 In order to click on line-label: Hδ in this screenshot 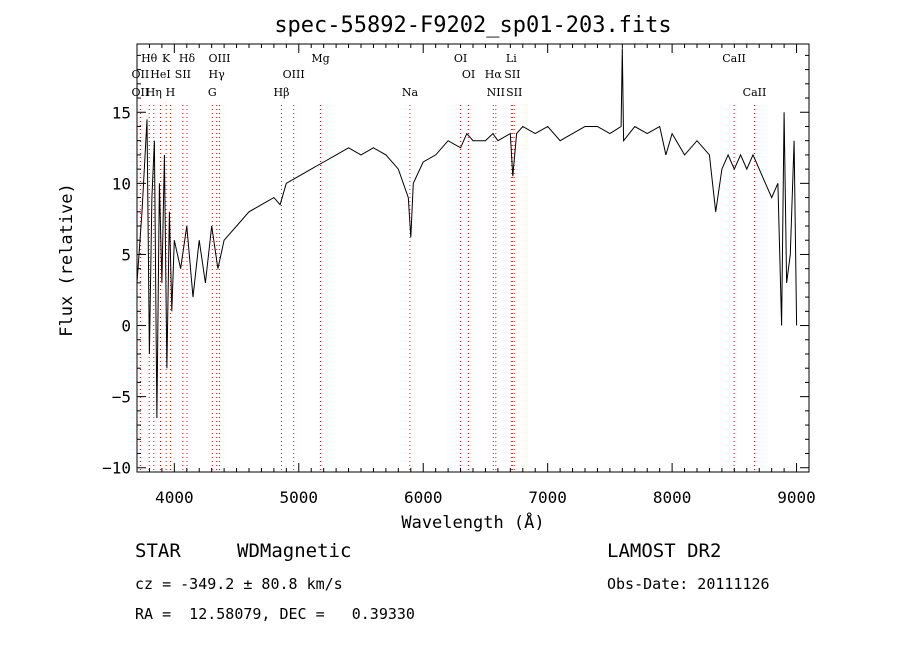, I will do `click(187, 58)`.